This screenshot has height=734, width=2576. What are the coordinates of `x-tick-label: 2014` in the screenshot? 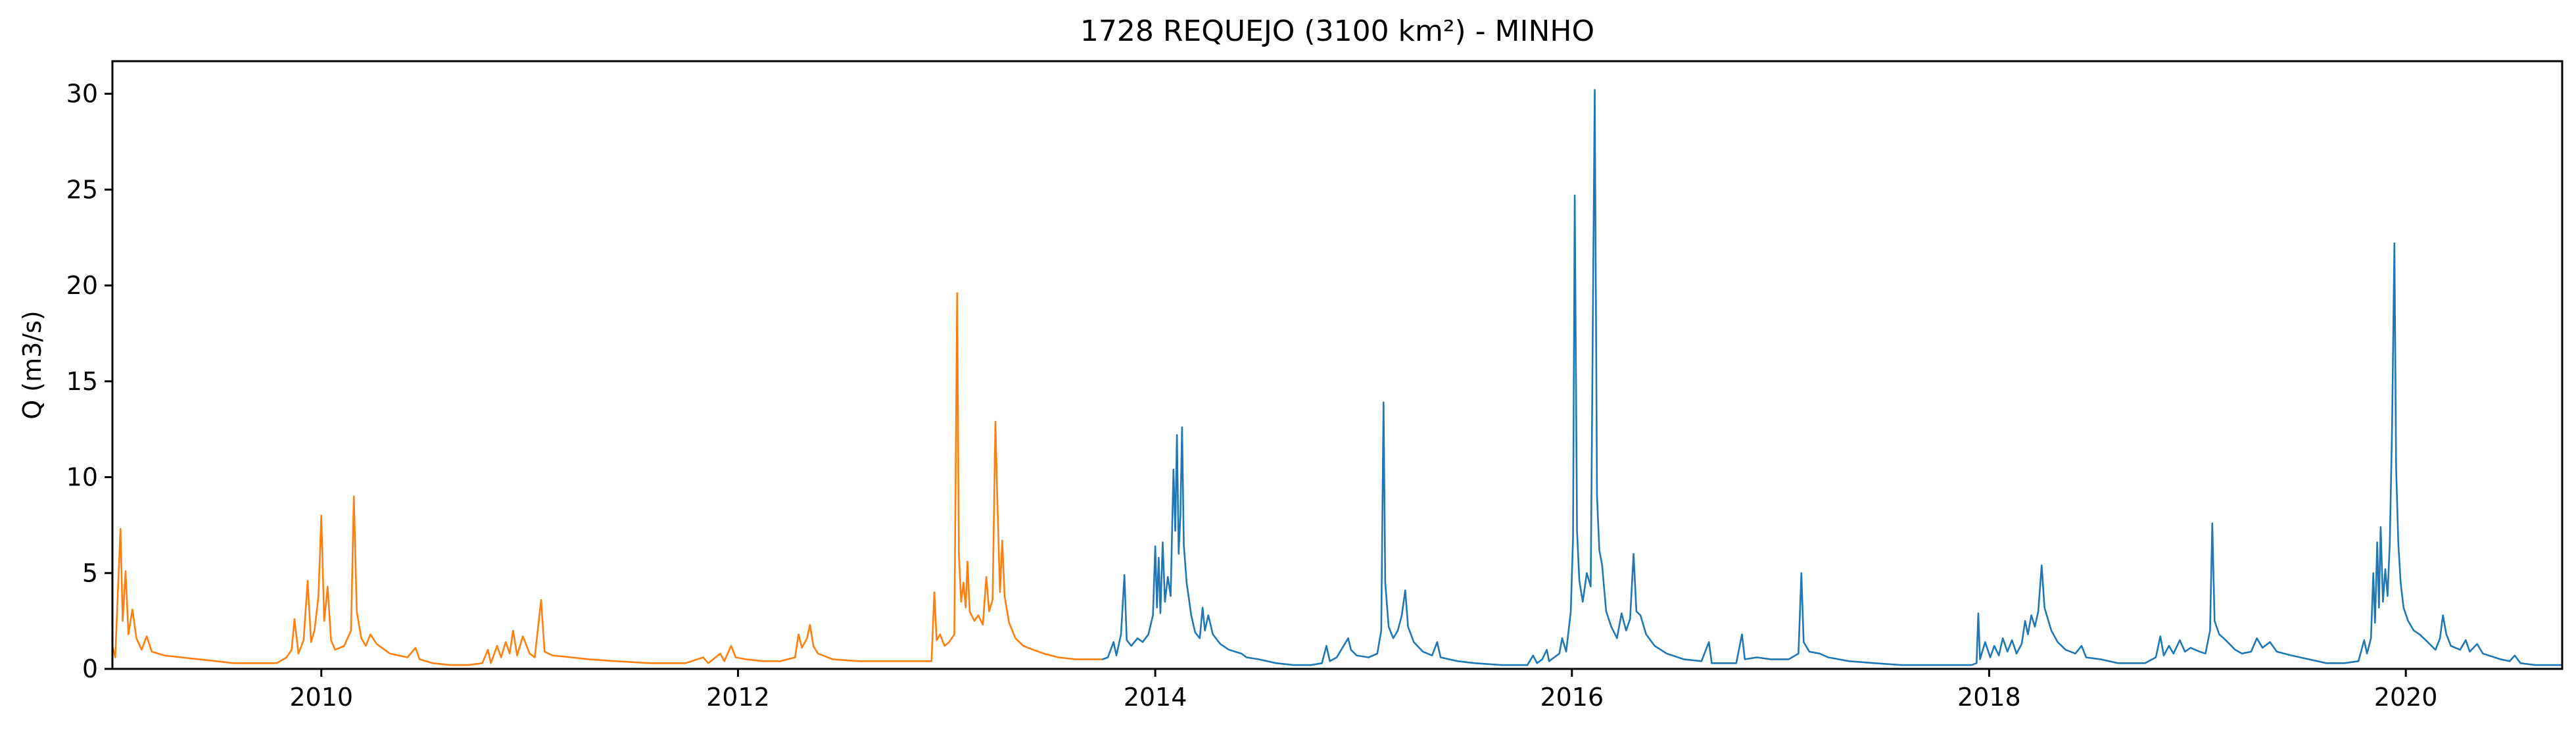 It's located at (1155, 697).